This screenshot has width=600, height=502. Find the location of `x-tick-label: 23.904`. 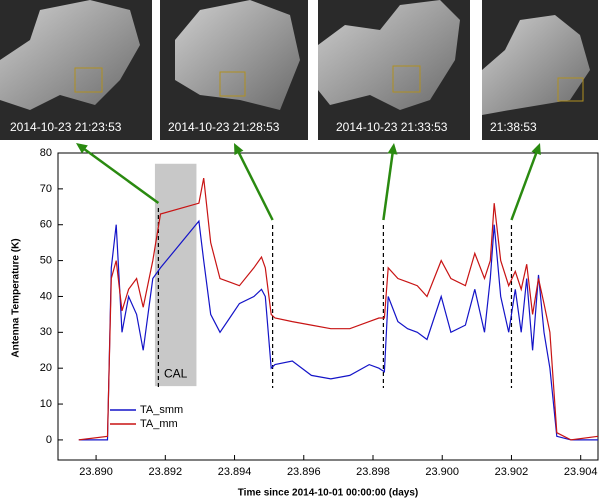

x-tick-label: 23.904 is located at coordinates (581, 472).